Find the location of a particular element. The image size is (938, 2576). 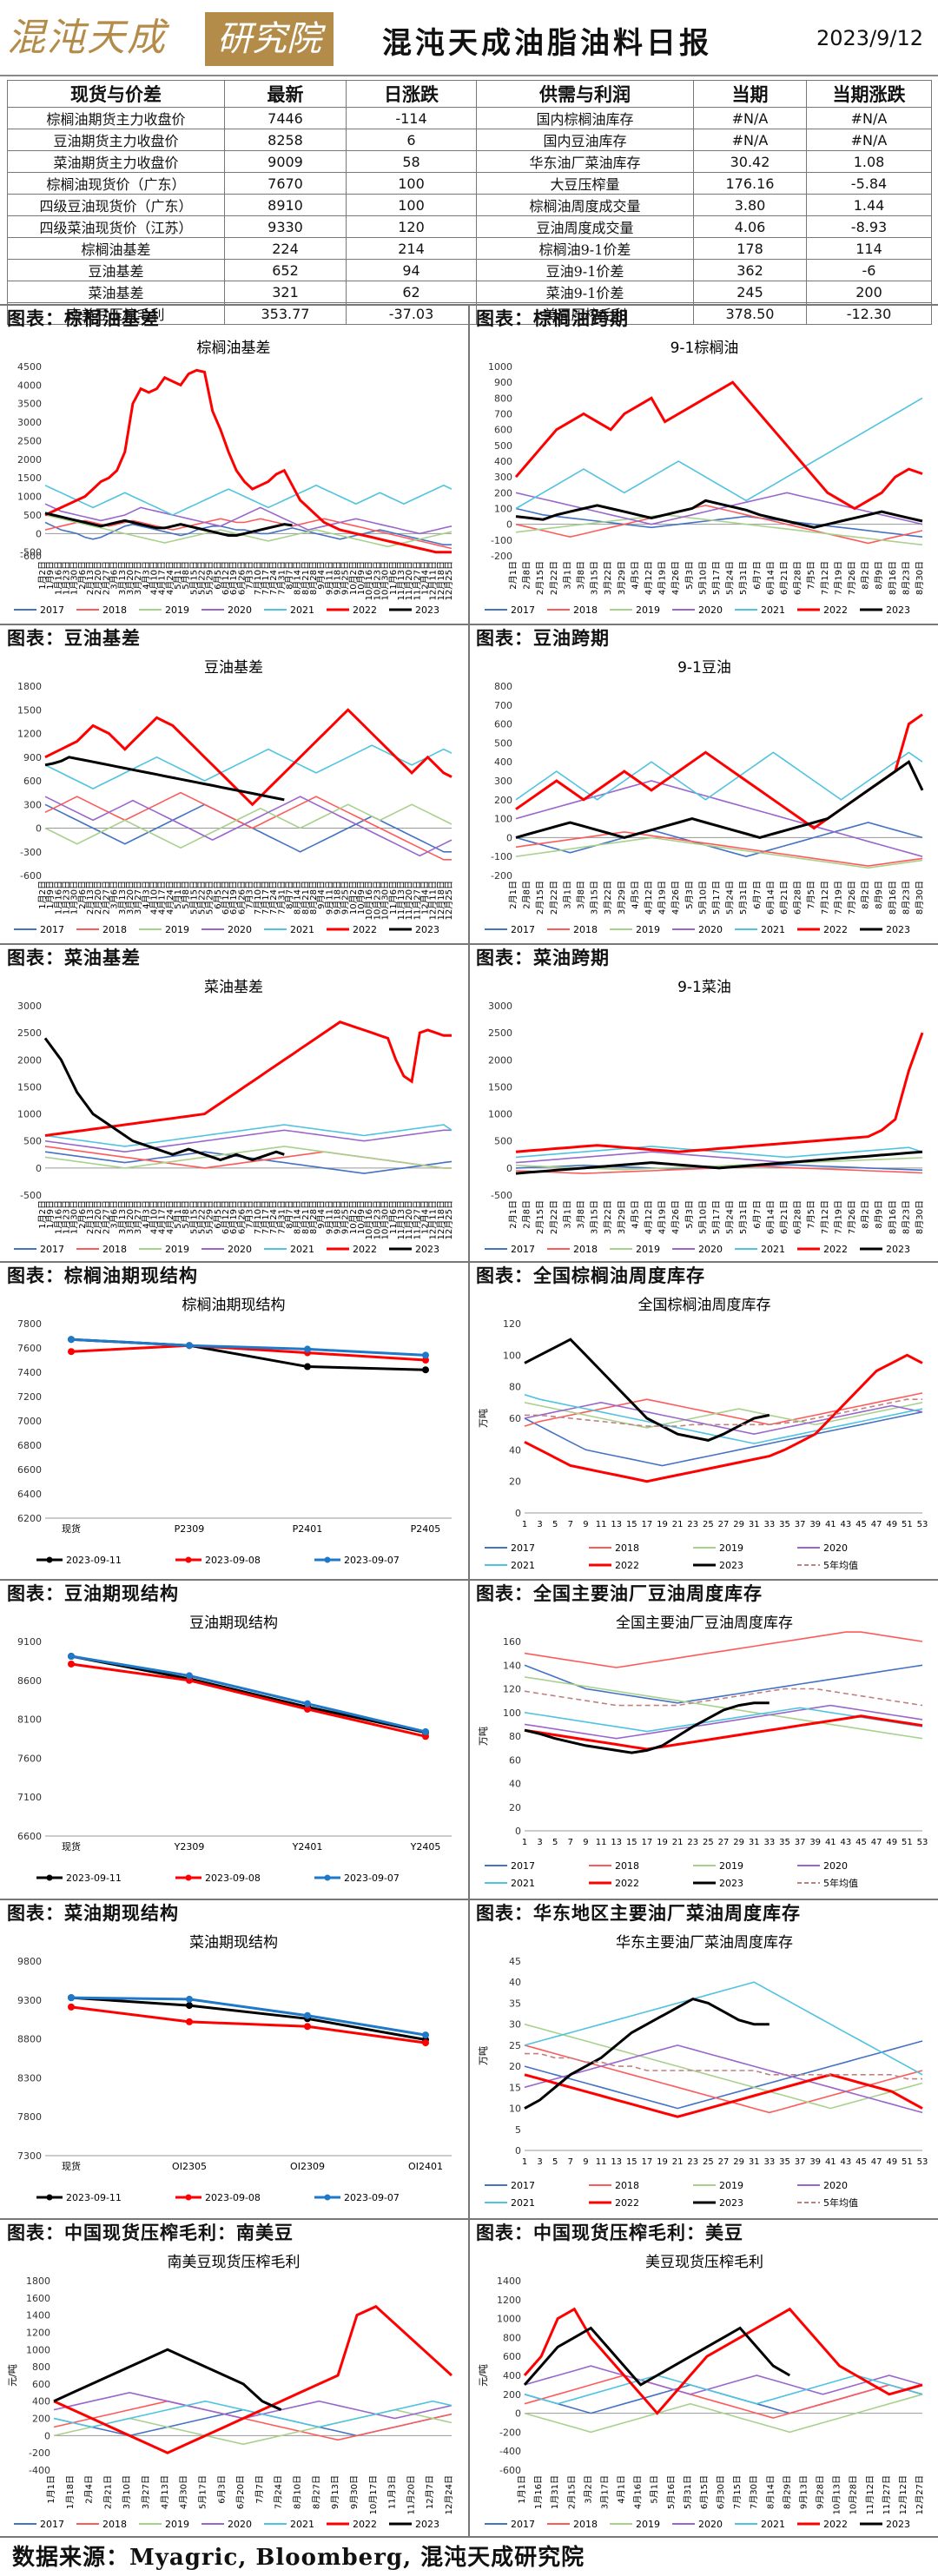

row-value: 200 is located at coordinates (869, 292).